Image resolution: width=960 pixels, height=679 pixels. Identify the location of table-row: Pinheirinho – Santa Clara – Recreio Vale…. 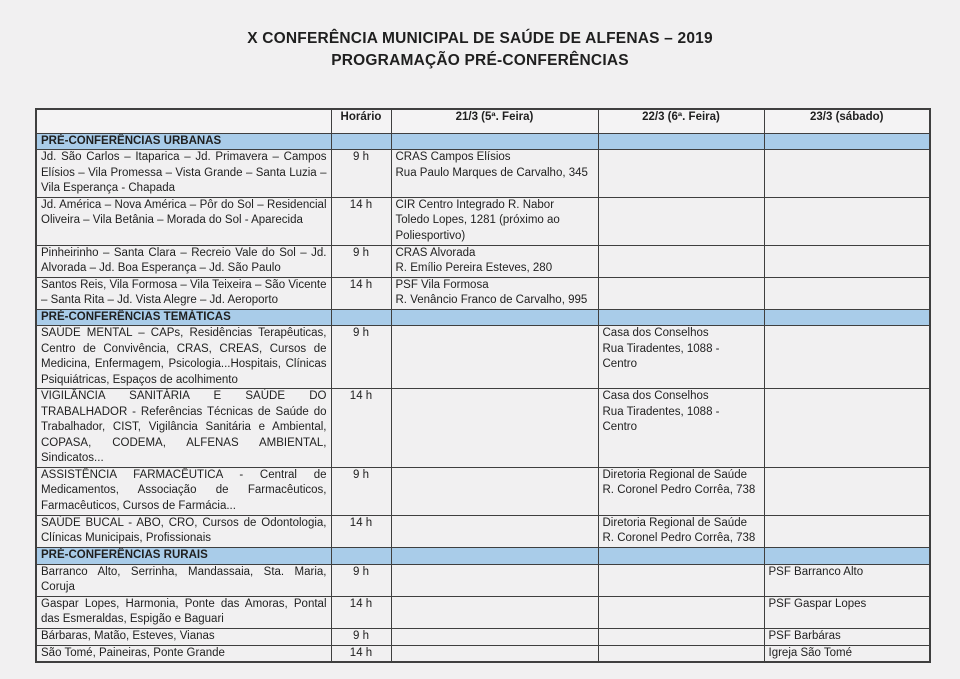
(483, 261).